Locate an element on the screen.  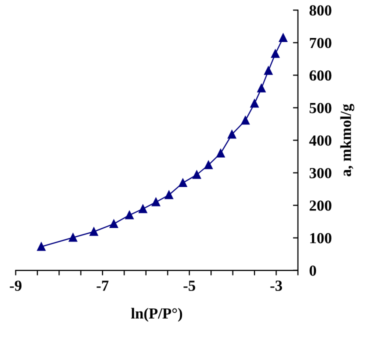
y-tick-label: 300 is located at coordinates (321, 173).